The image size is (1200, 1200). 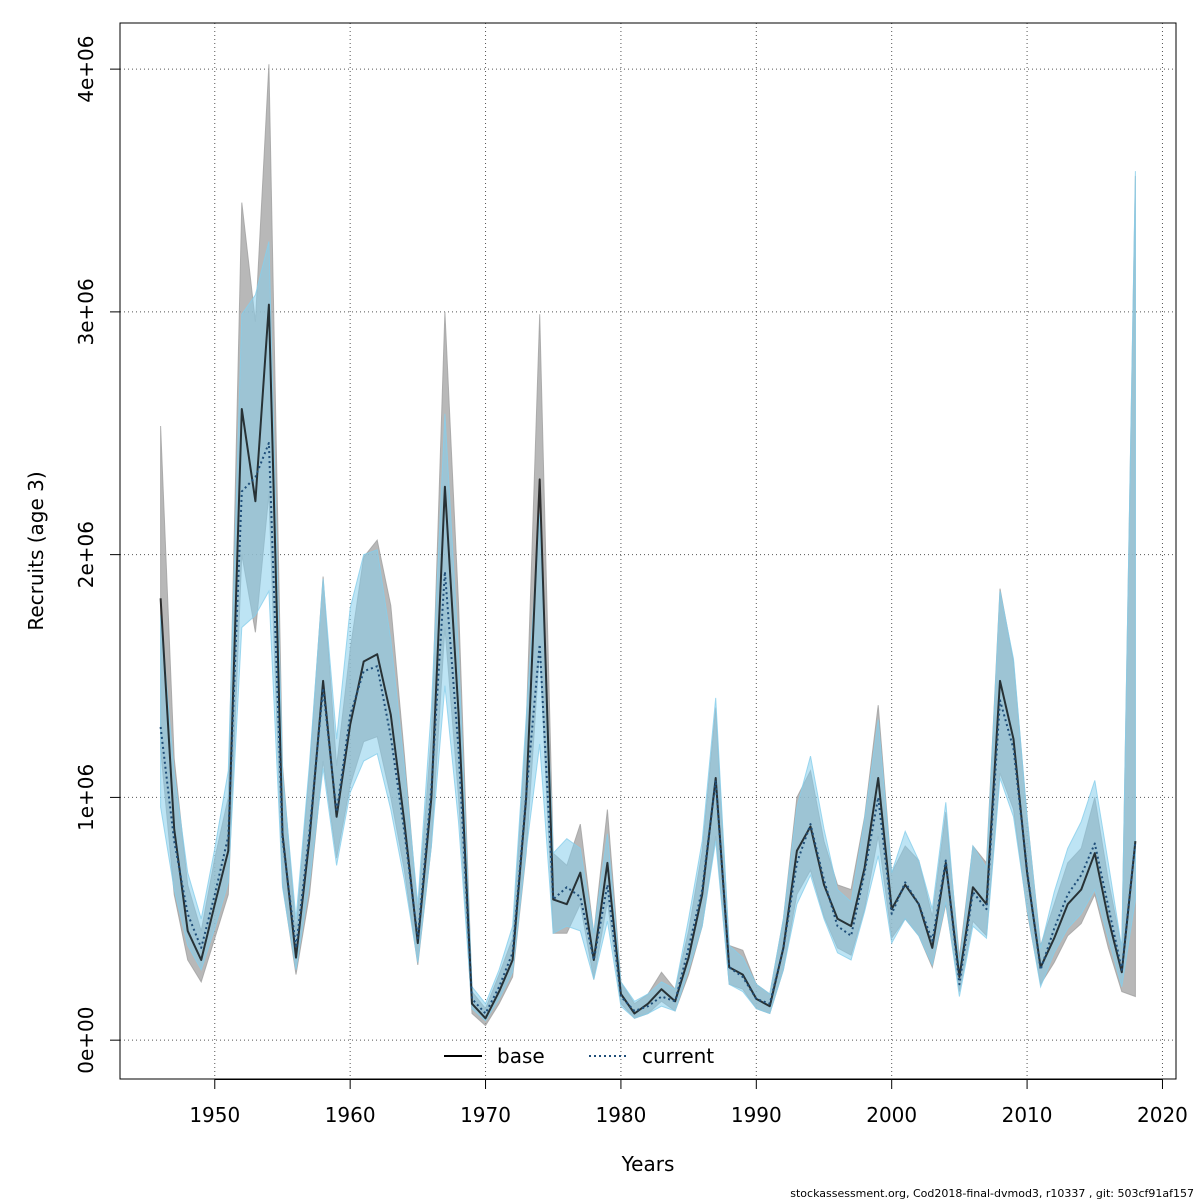 What do you see at coordinates (36, 550) in the screenshot?
I see `y-axis-label: Recruits (age 3)` at bounding box center [36, 550].